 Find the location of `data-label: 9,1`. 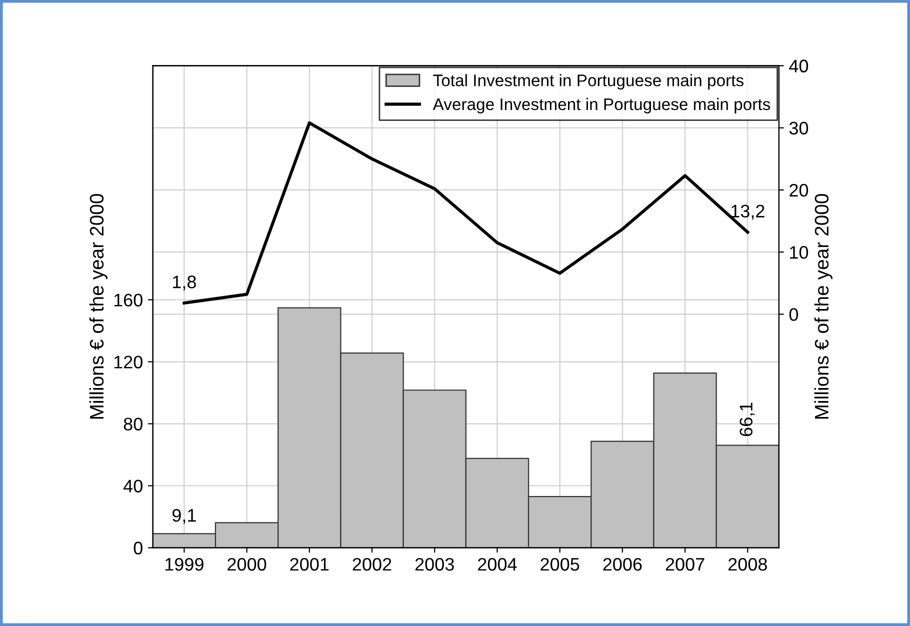

data-label: 9,1 is located at coordinates (184, 516).